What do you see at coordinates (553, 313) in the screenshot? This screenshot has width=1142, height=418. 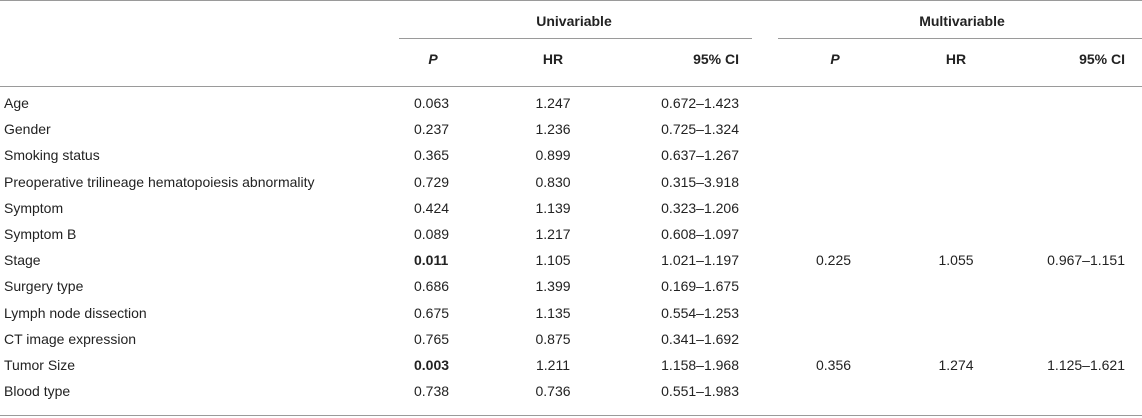 I see `uni-hr-value: 1.135` at bounding box center [553, 313].